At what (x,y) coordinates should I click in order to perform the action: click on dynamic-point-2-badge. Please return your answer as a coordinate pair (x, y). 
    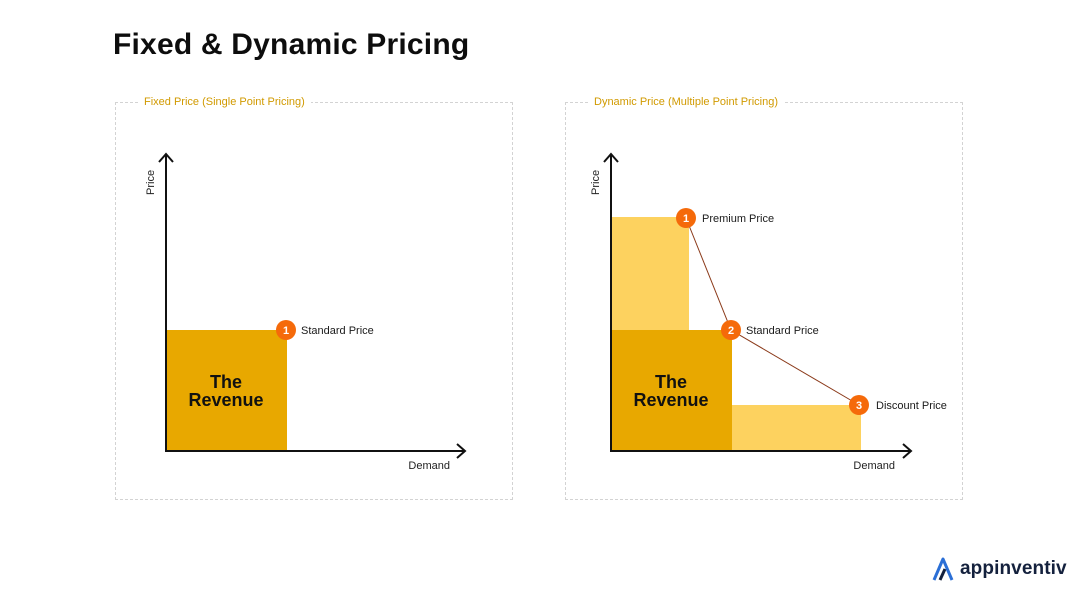
    Looking at the image, I should click on (731, 330).